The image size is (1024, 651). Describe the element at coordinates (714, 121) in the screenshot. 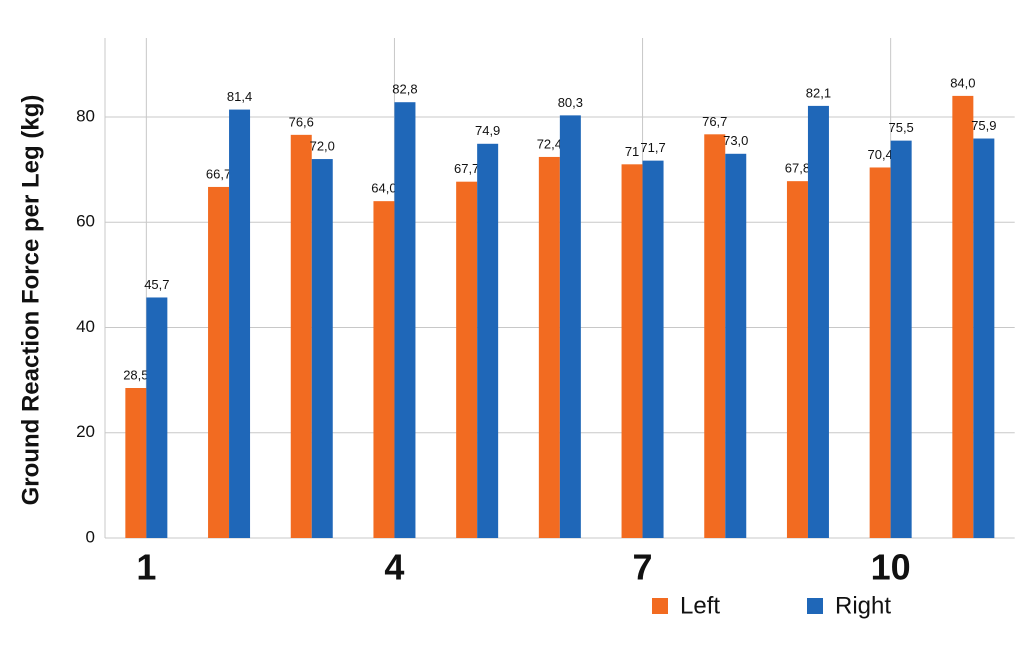

I see `data-label: 76,7` at that location.